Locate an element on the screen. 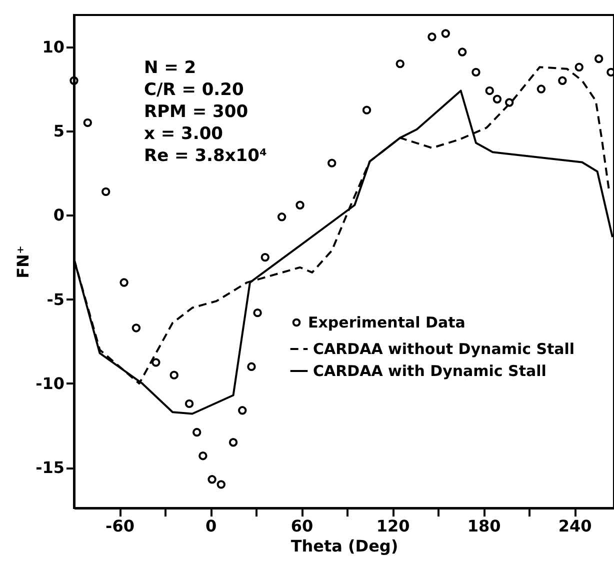 The image size is (614, 562). x-tick-label: 240 is located at coordinates (575, 526).